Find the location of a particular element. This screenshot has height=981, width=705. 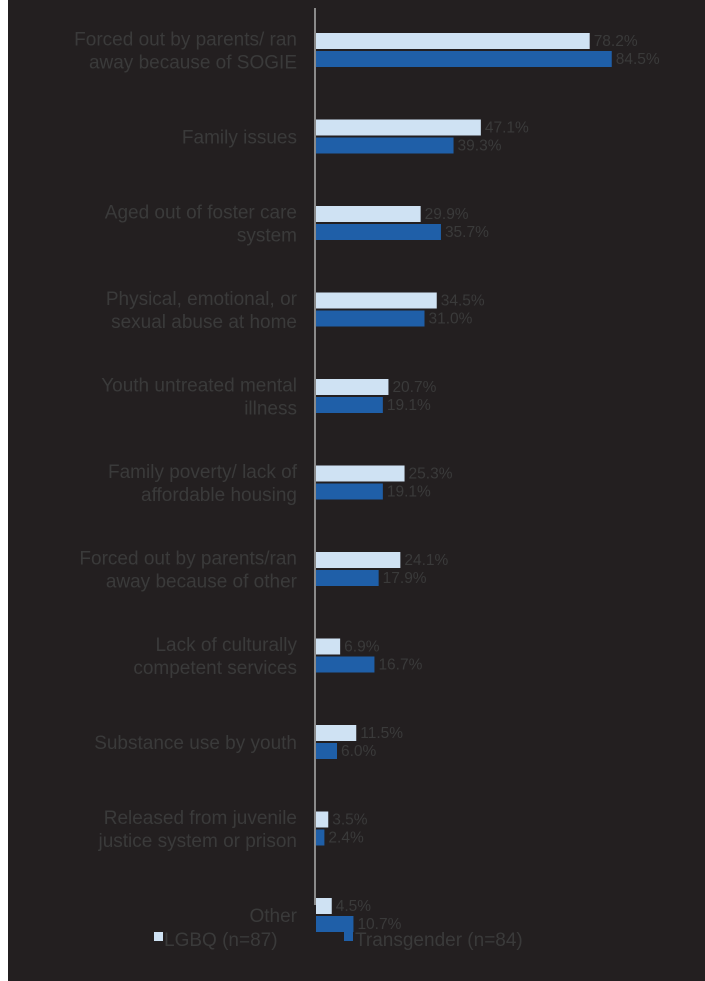

data-label-lgbq: 78.2% is located at coordinates (616, 41).